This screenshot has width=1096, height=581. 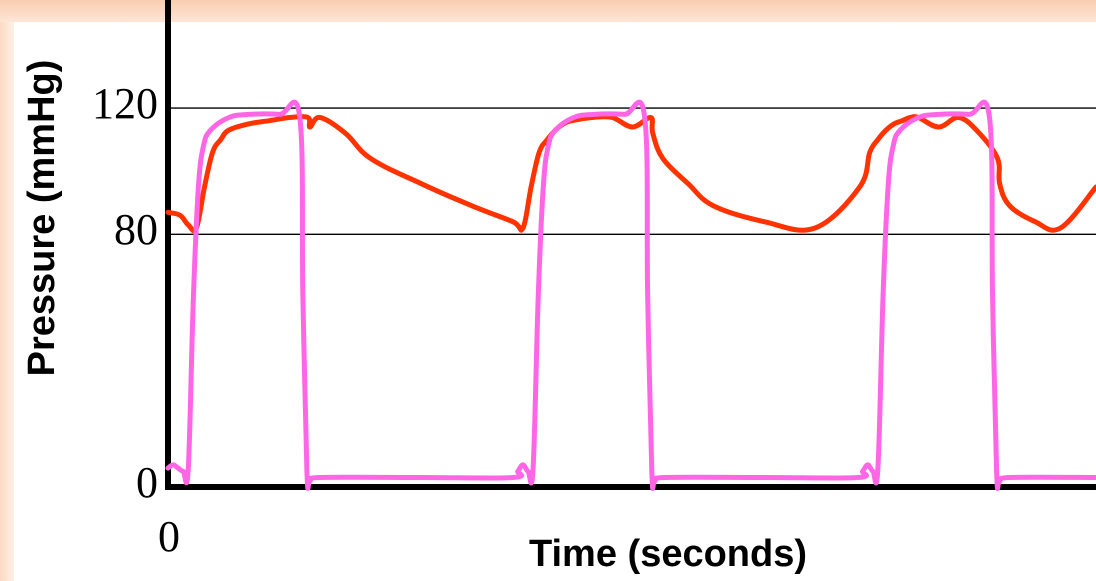 I want to click on x-axis-title: Time (seconds), so click(x=668, y=554).